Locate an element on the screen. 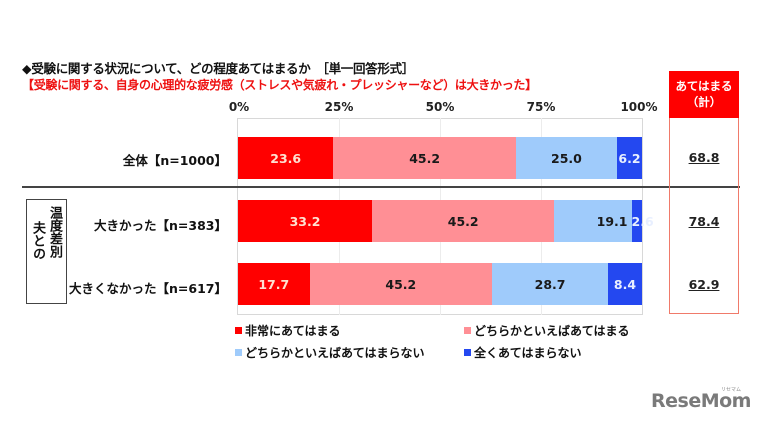 This screenshot has width=762, height=426. total-header-line2: （計） is located at coordinates (704, 102).